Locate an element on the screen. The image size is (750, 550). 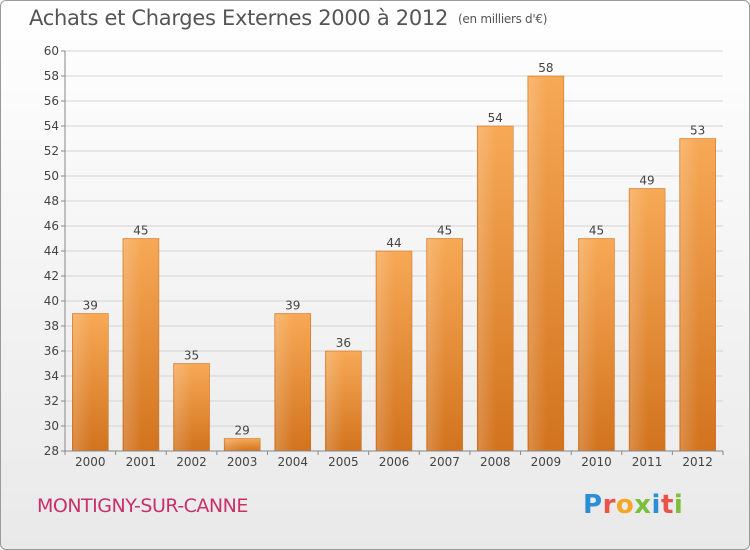
bar-value-label: 36 is located at coordinates (343, 343).